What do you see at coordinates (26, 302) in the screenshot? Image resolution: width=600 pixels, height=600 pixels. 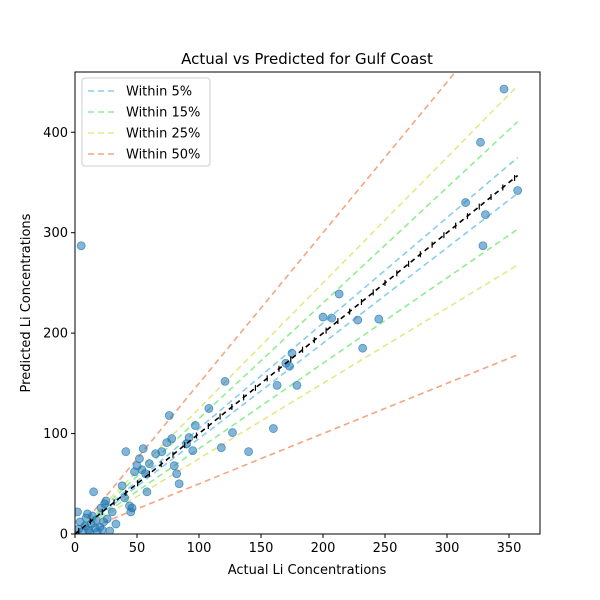 I see `y-axis-label: Predicted Li Concentrations` at bounding box center [26, 302].